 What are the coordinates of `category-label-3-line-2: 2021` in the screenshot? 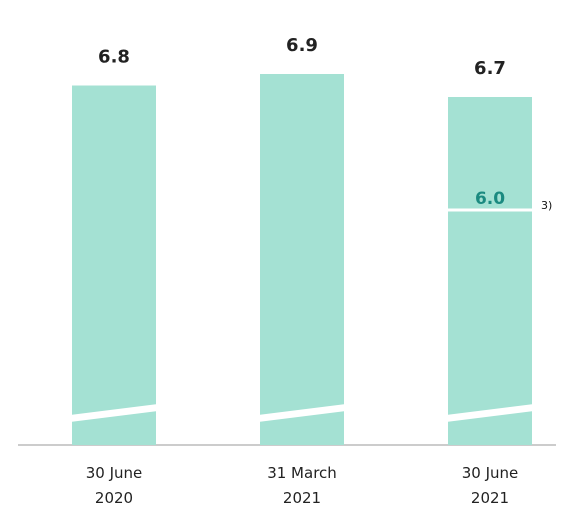 It's located at (490, 497).